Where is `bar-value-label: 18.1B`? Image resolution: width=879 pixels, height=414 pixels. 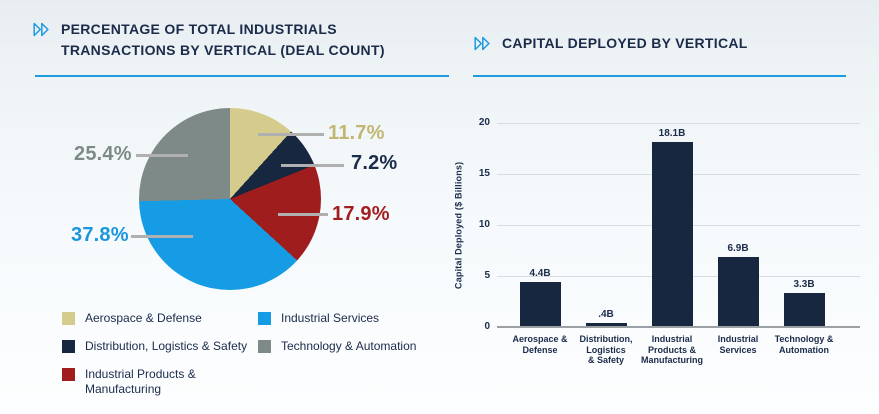
bar-value-label: 18.1B is located at coordinates (672, 134).